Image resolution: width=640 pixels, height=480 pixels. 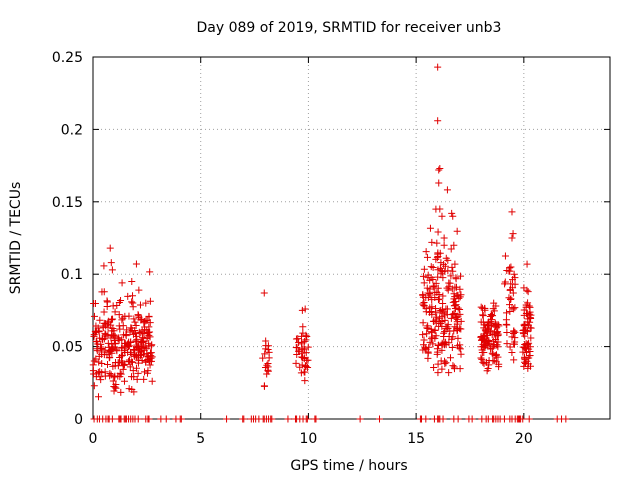 I want to click on y-tick-label: 0.15, so click(x=67, y=203).